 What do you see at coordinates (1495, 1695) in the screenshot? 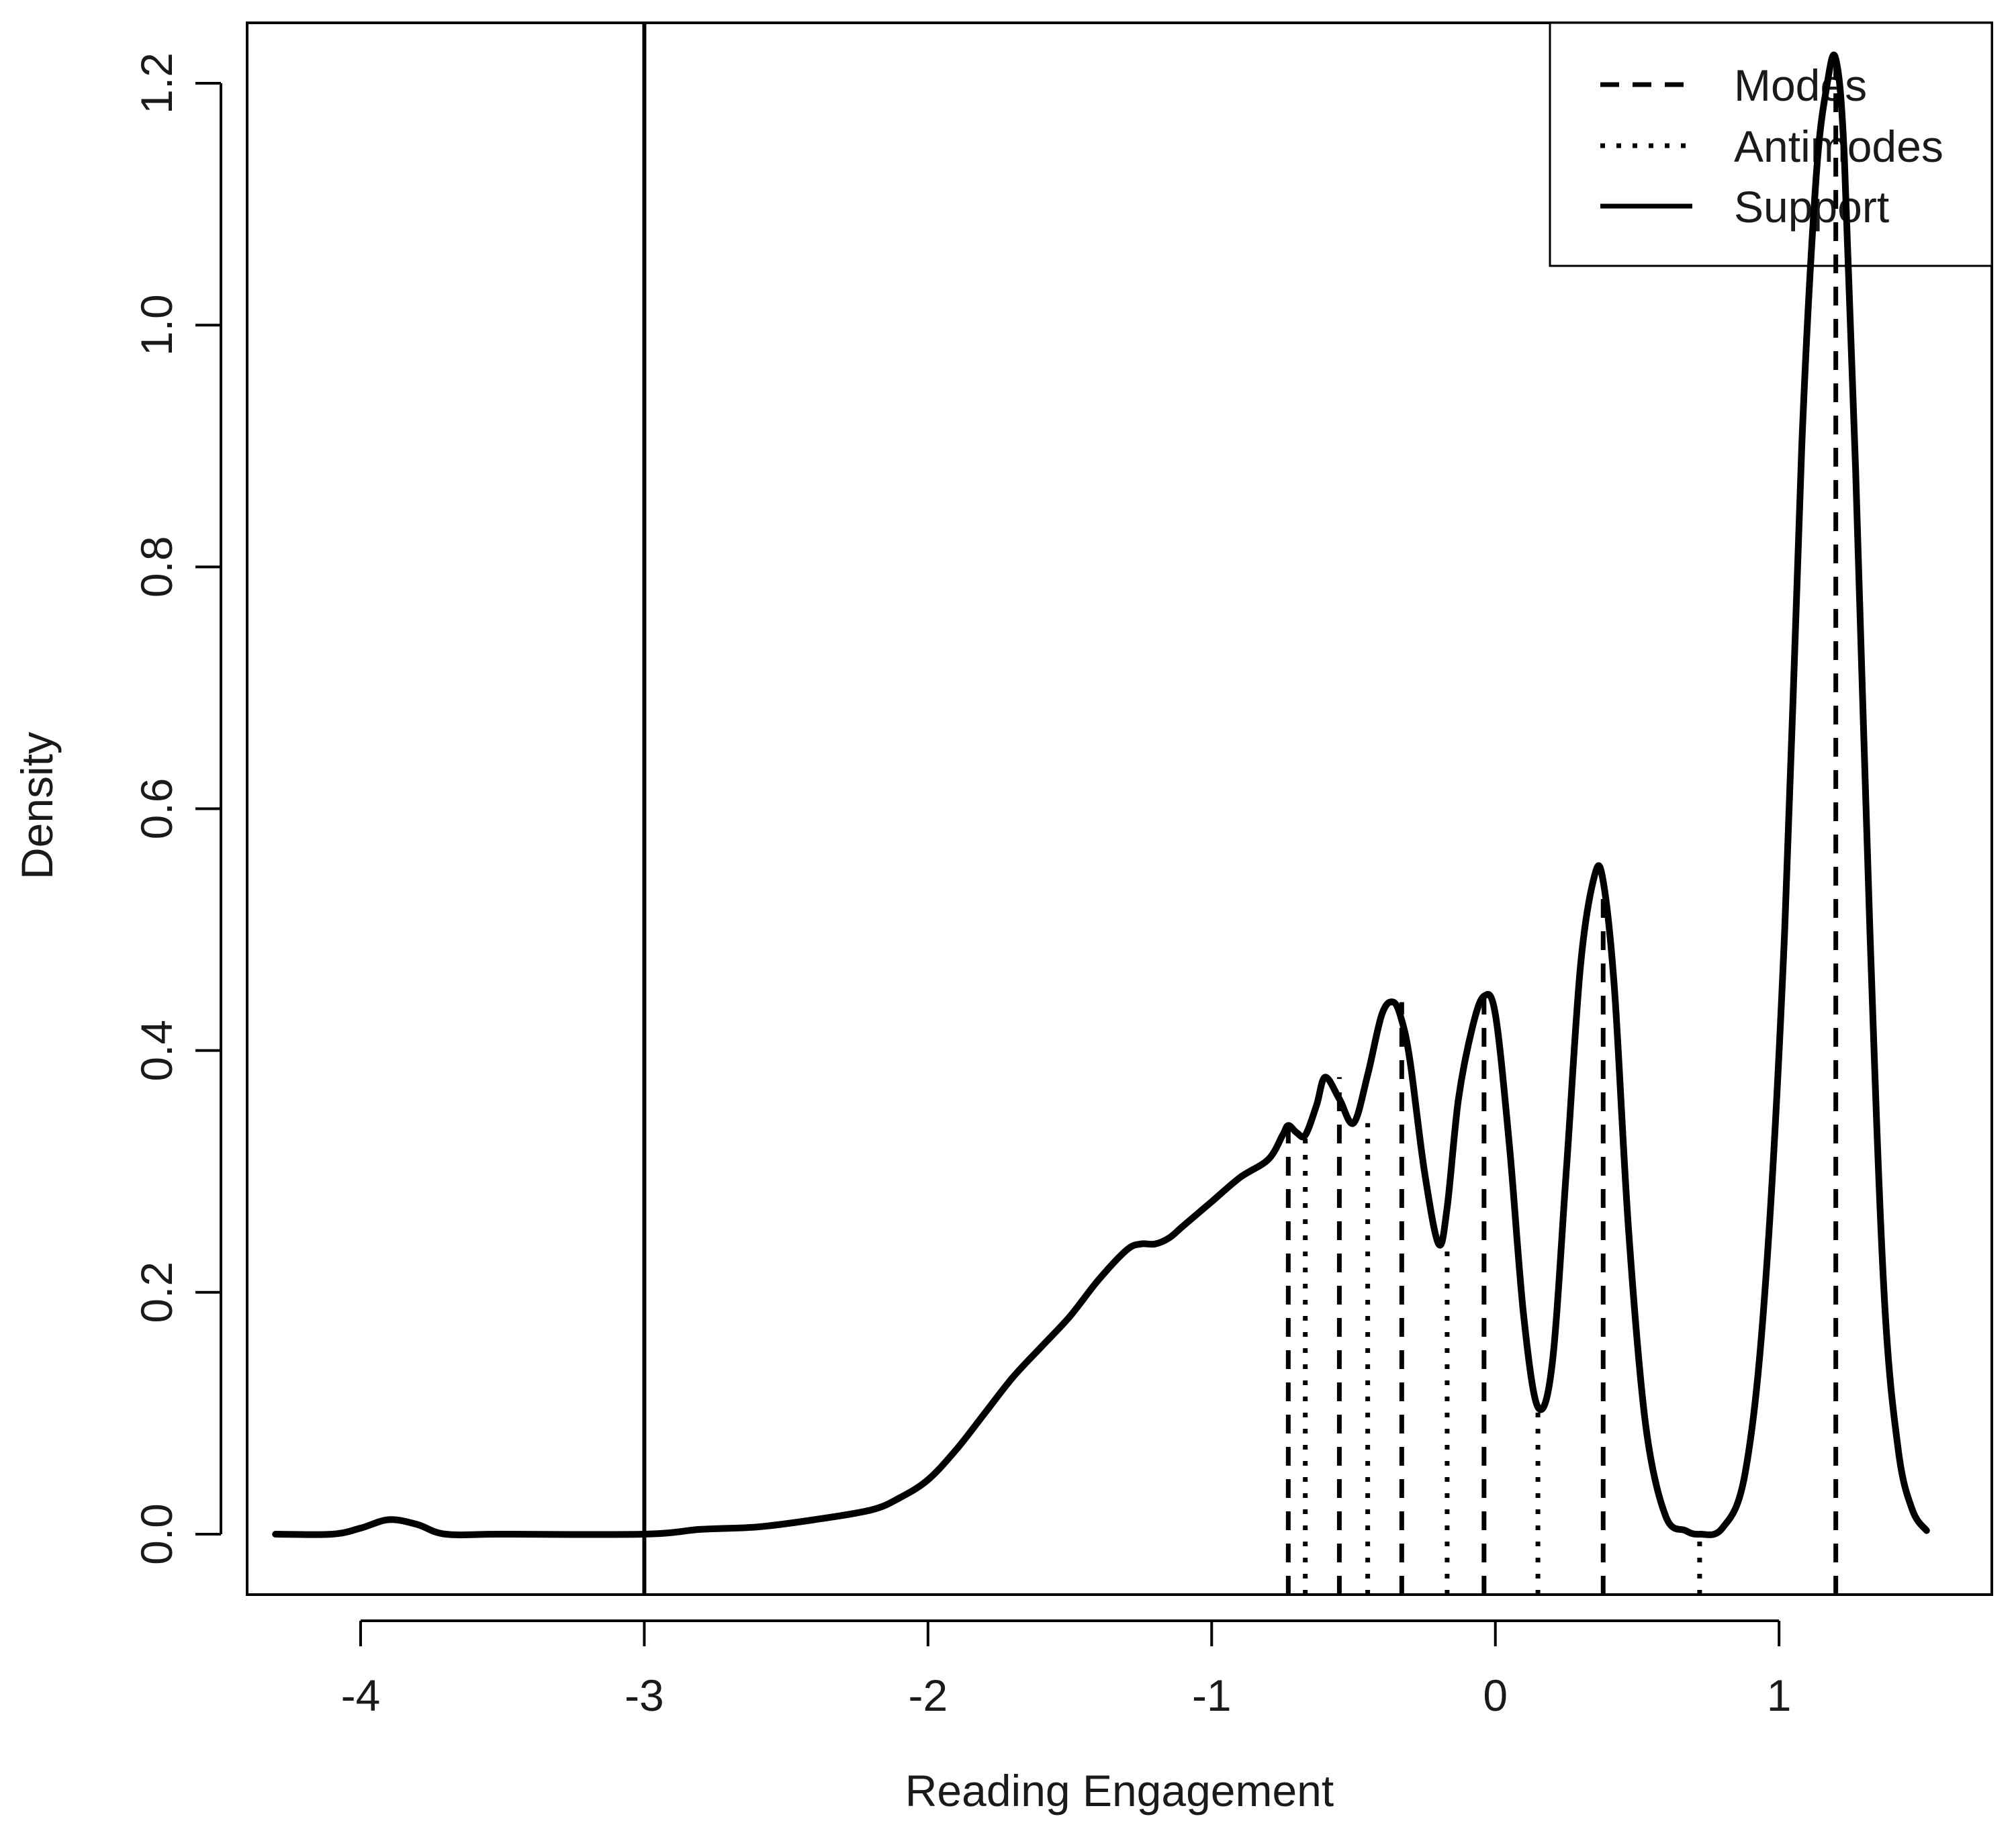
I see `x-tick-label: 0` at bounding box center [1495, 1695].